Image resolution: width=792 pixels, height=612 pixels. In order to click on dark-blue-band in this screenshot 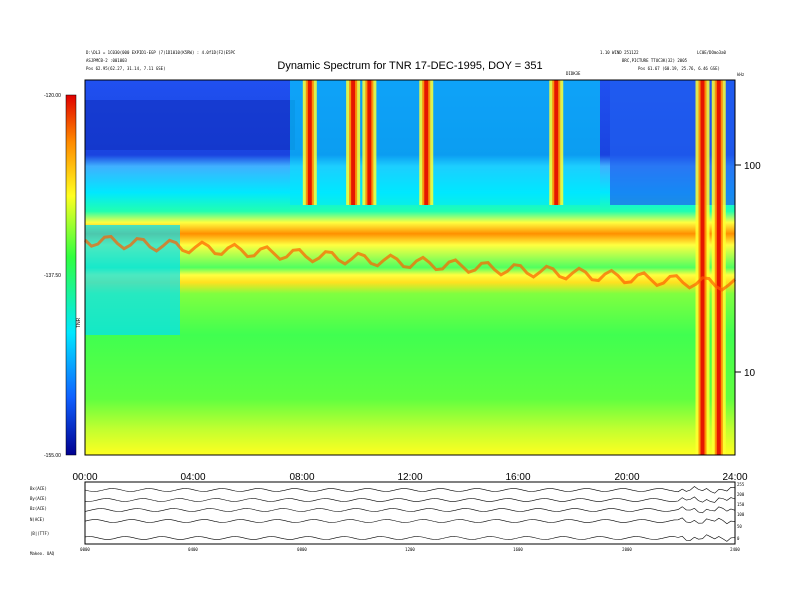, I will do `click(190, 125)`.